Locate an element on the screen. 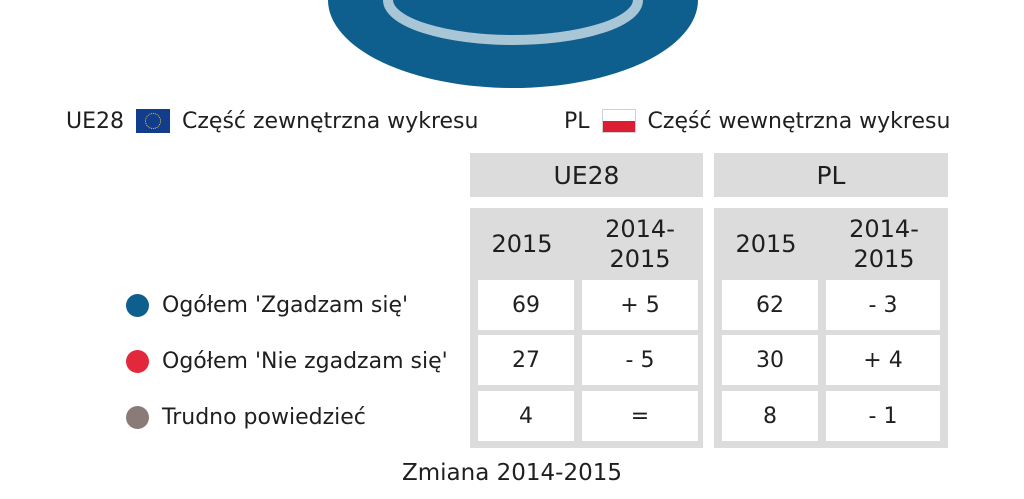 The height and width of the screenshot is (499, 1024). col-header-ue28-2015: 2015 is located at coordinates (522, 244).